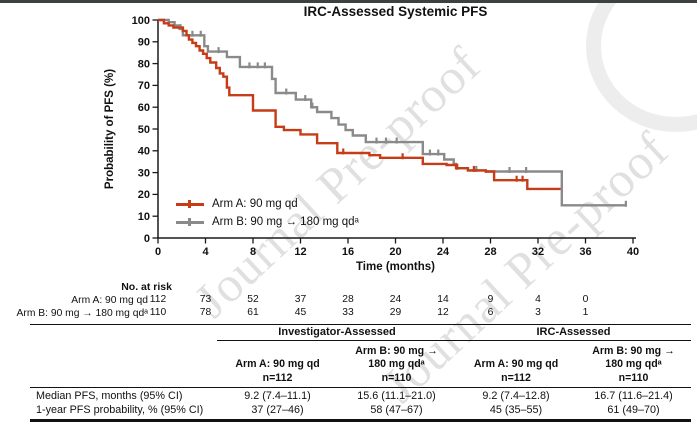  What do you see at coordinates (205, 252) in the screenshot?
I see `x-tick-label: 4` at bounding box center [205, 252].